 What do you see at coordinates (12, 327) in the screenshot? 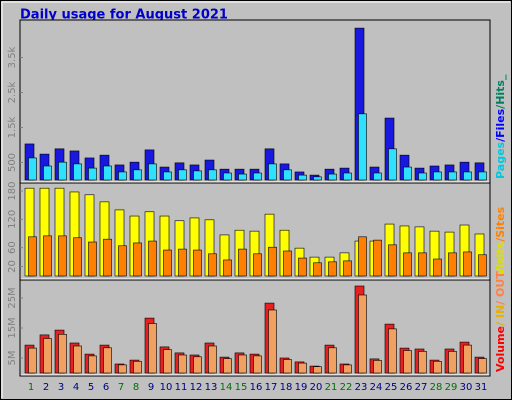
I see `y-tick-label: 15M` at bounding box center [12, 327].